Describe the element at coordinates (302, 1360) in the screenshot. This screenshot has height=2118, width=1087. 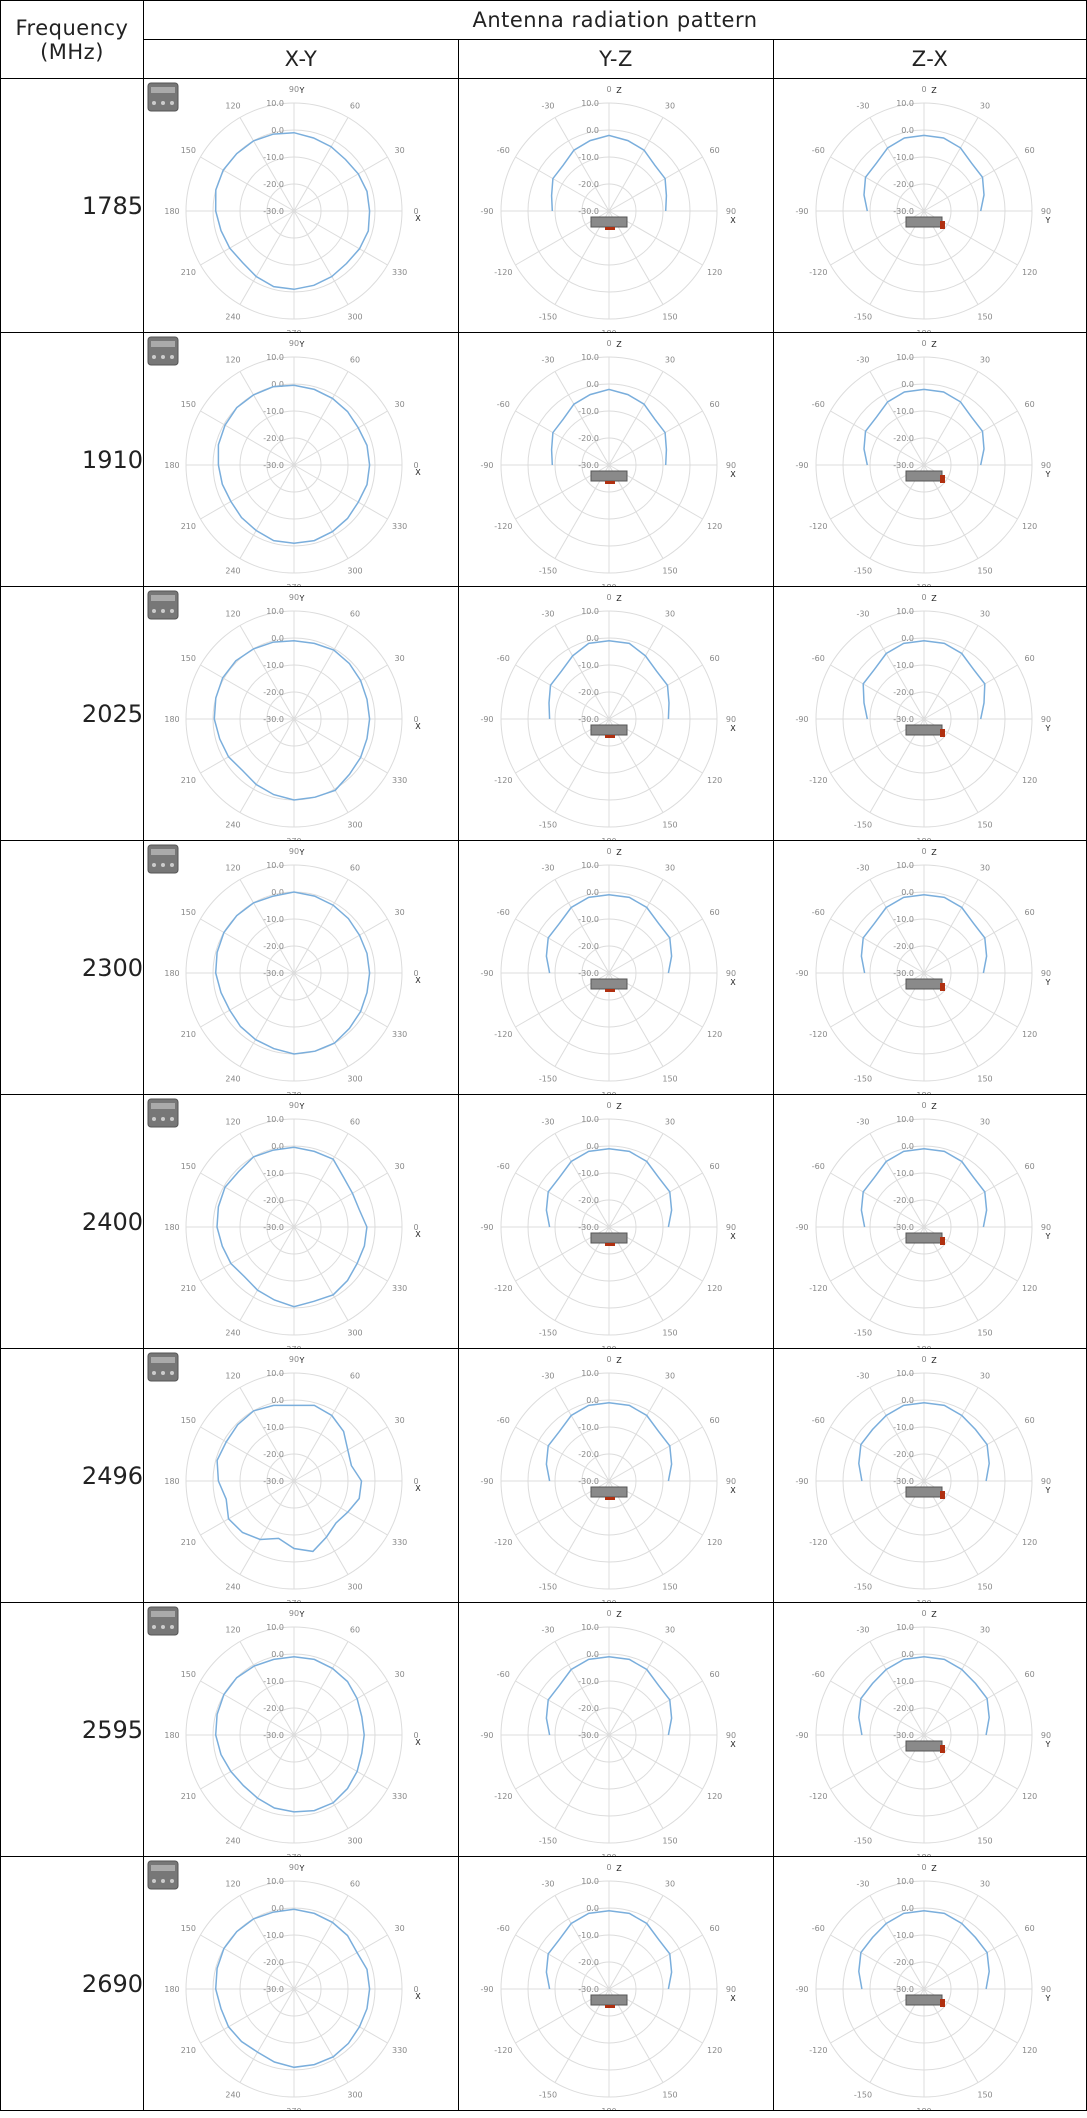
I see `axis-label-y: Y` at that location.